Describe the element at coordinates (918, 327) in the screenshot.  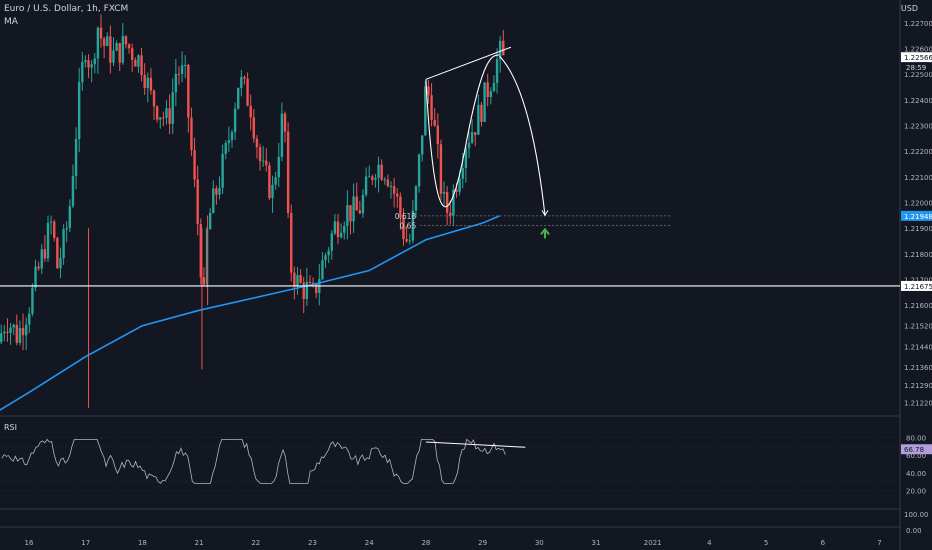
I see `price-tick-label: 1.21520` at that location.